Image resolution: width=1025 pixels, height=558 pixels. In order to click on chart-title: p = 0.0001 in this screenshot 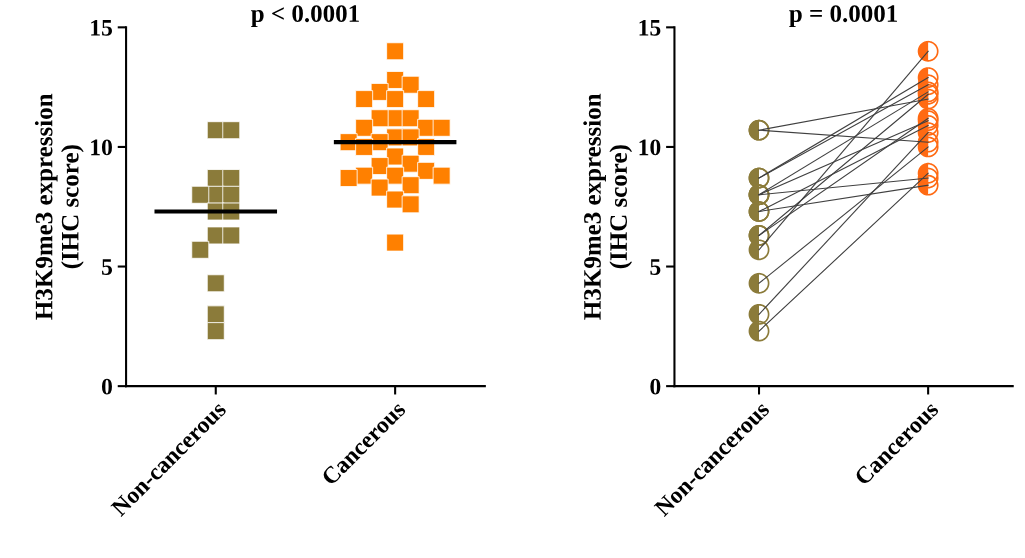, I will do `click(843, 16)`.